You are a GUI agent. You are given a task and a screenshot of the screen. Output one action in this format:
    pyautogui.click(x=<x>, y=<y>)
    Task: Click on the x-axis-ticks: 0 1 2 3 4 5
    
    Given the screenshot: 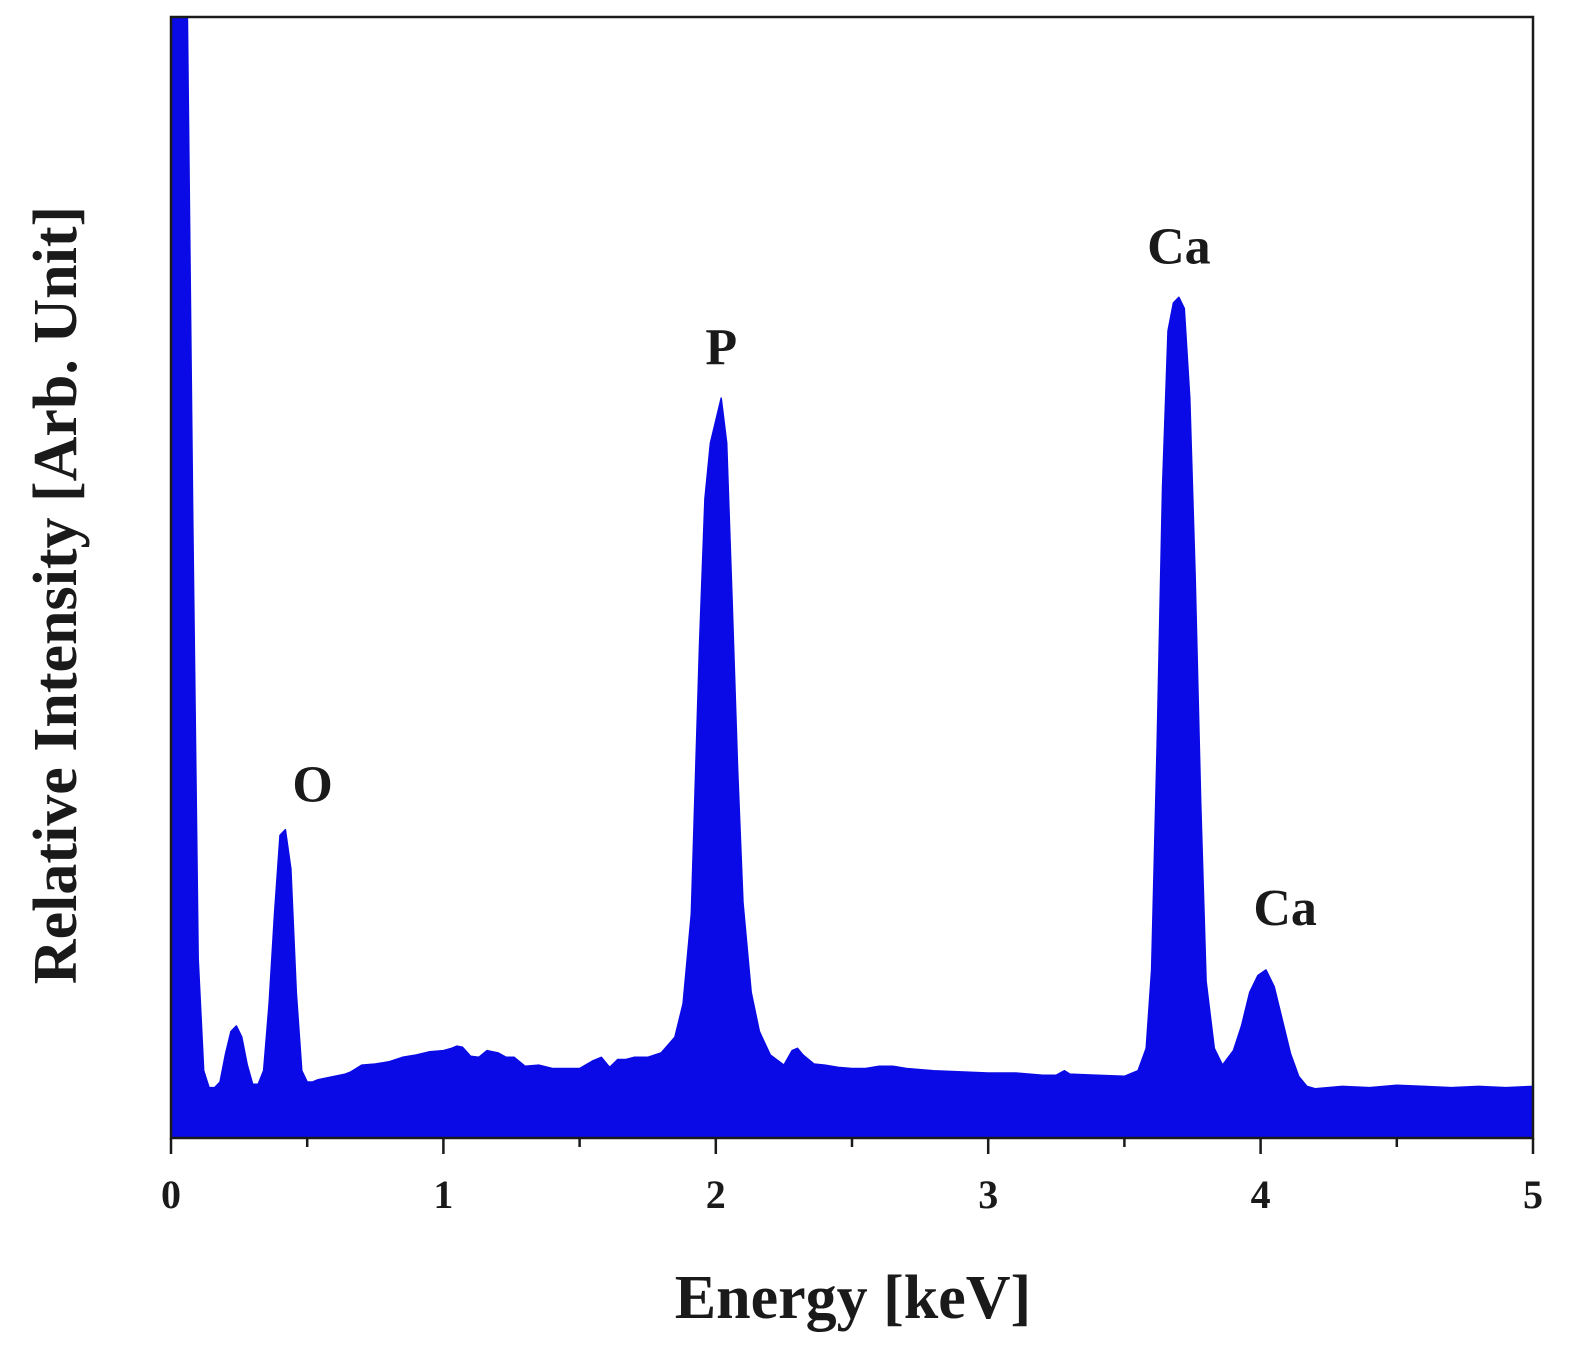 What is the action you would take?
    pyautogui.click(x=852, y=1177)
    